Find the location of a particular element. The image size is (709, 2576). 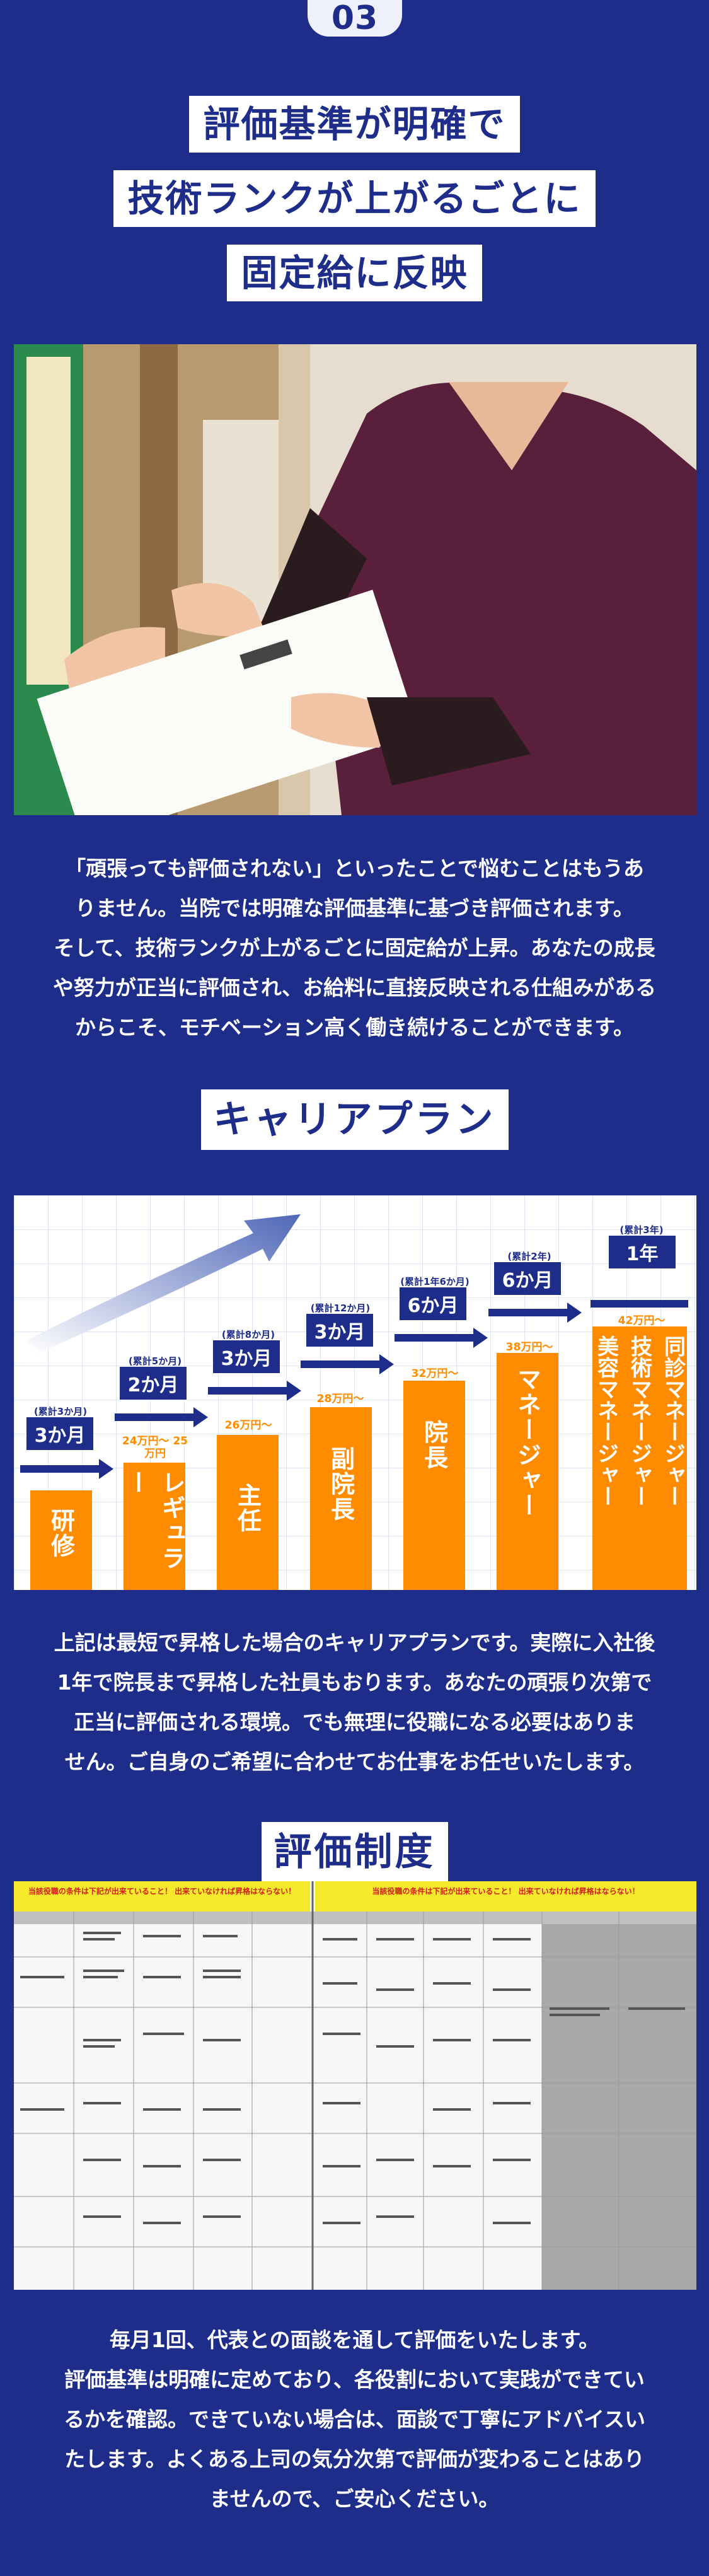

intro-line-4: や努力が正当に評価され、お給料に直接反映される仕組みがある is located at coordinates (354, 987).